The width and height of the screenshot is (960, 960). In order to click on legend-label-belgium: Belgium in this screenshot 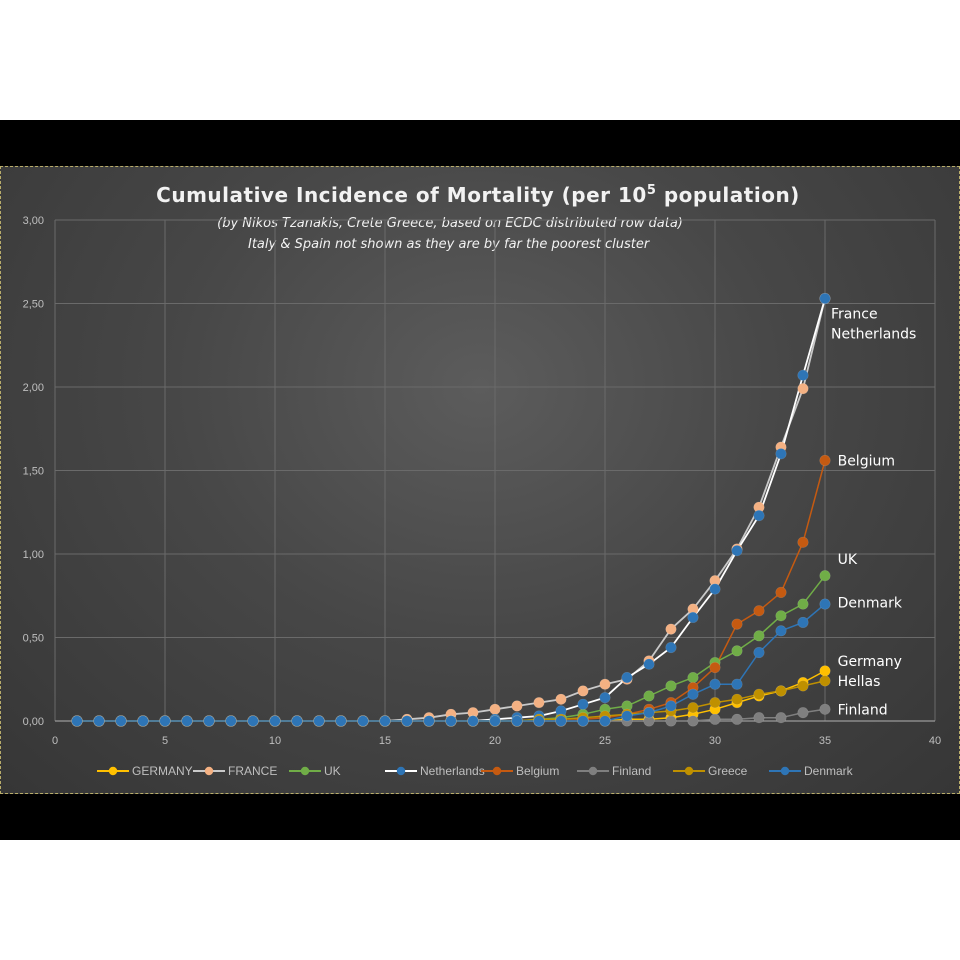, I will do `click(537, 771)`.